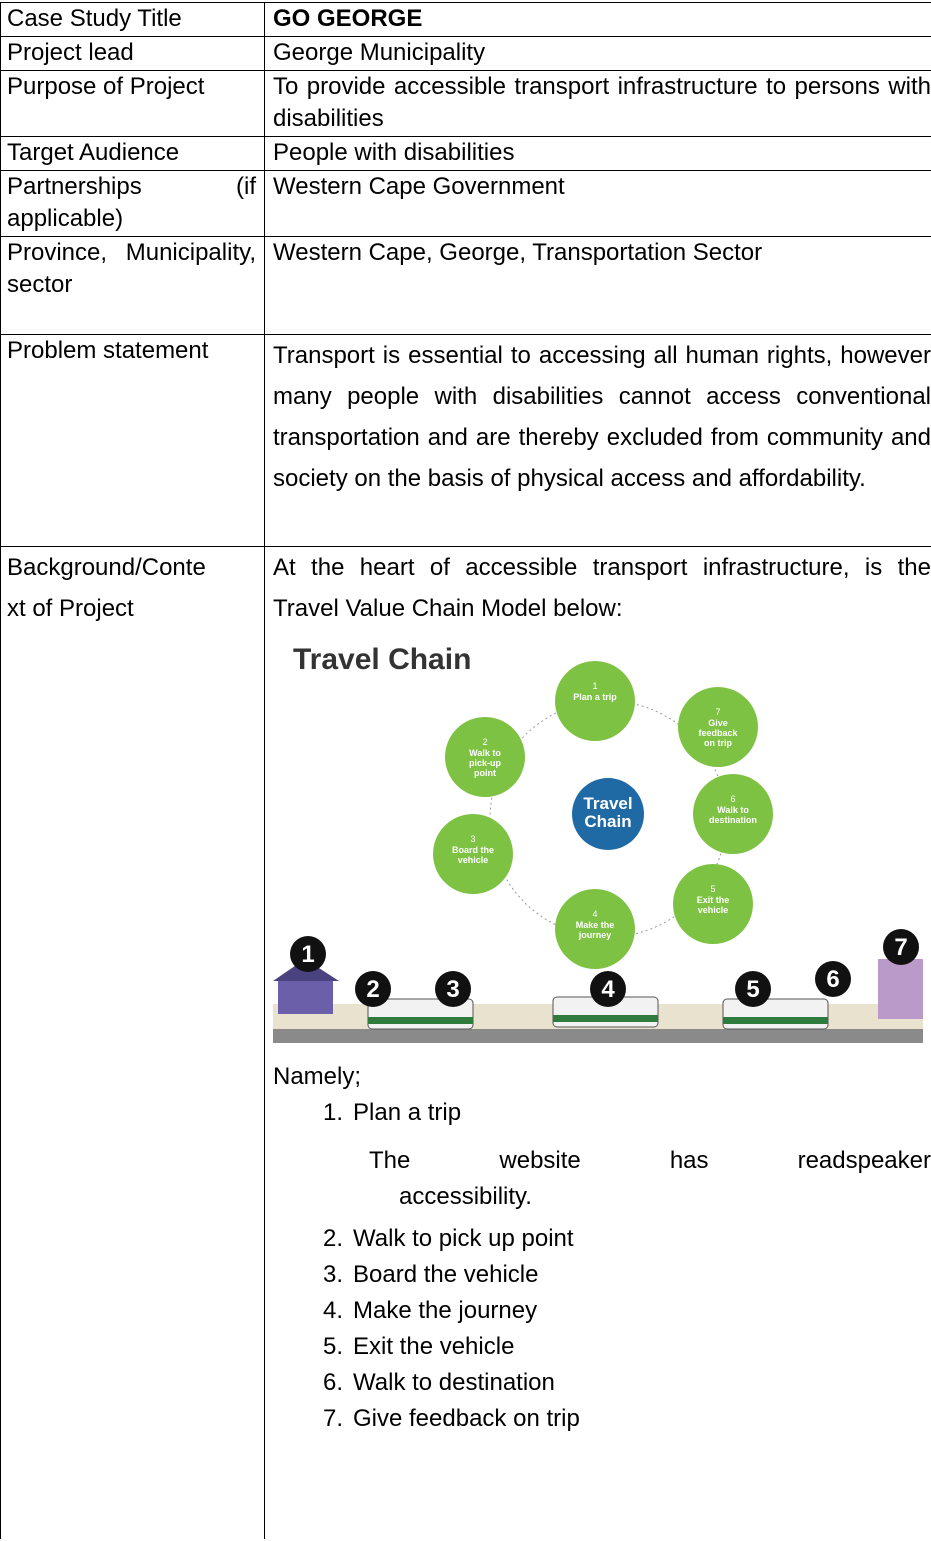 Image resolution: width=931 pixels, height=1541 pixels. What do you see at coordinates (602, 1419) in the screenshot?
I see `list-item: 7. Give feedback on trip` at bounding box center [602, 1419].